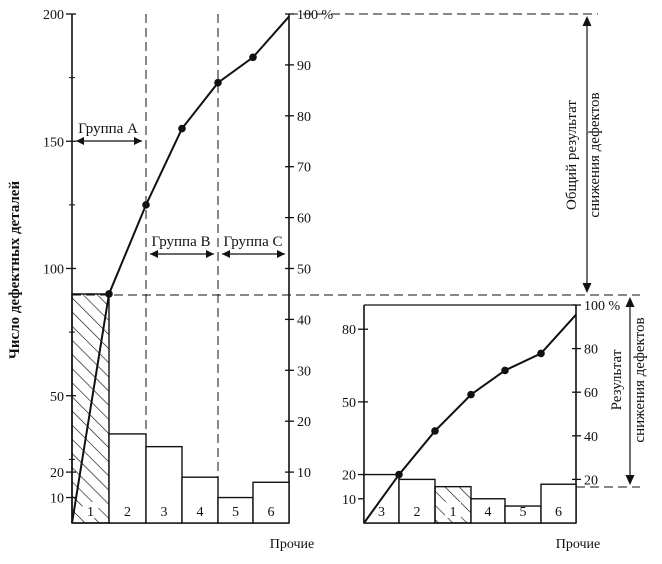  Describe the element at coordinates (304, 371) in the screenshot. I see `right-tick-label: 30` at that location.